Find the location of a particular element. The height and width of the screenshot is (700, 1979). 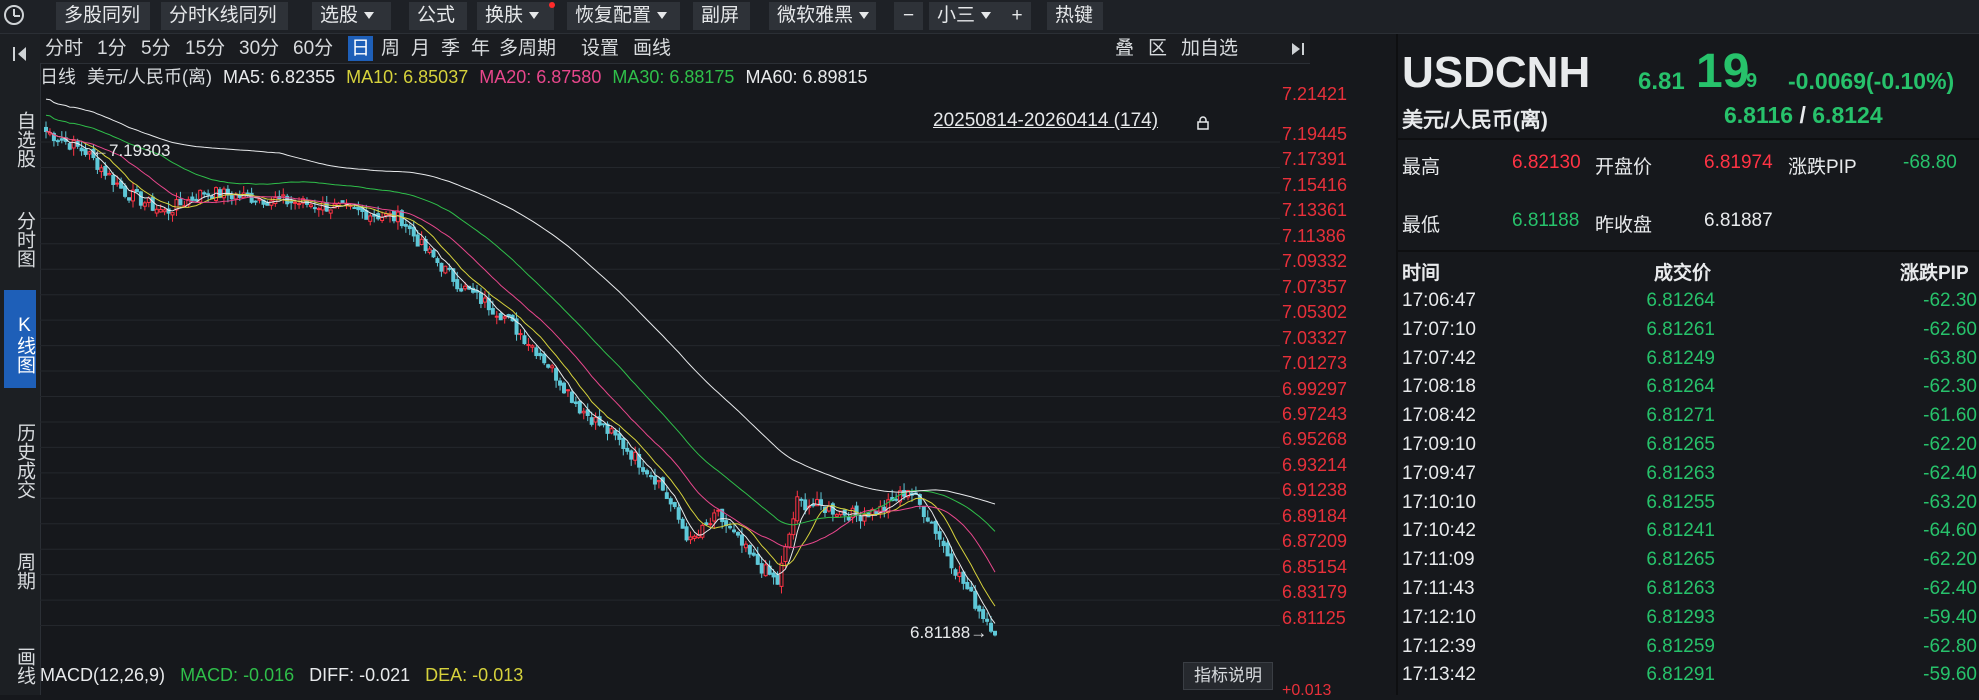

period-tab: 30分 is located at coordinates (259, 48).